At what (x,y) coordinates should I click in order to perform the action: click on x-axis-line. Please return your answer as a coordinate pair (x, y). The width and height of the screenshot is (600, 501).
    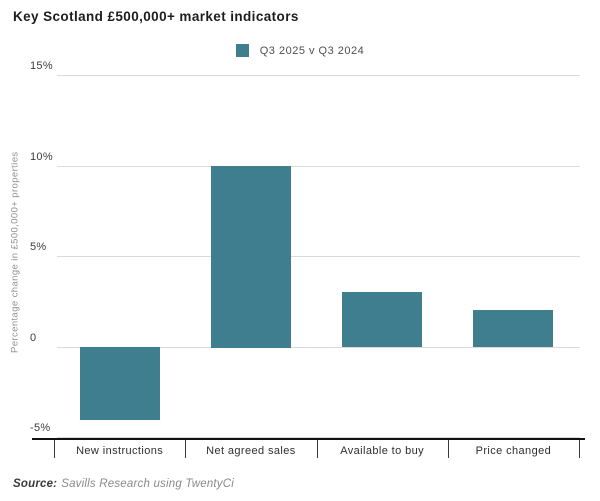
    Looking at the image, I should click on (308, 438).